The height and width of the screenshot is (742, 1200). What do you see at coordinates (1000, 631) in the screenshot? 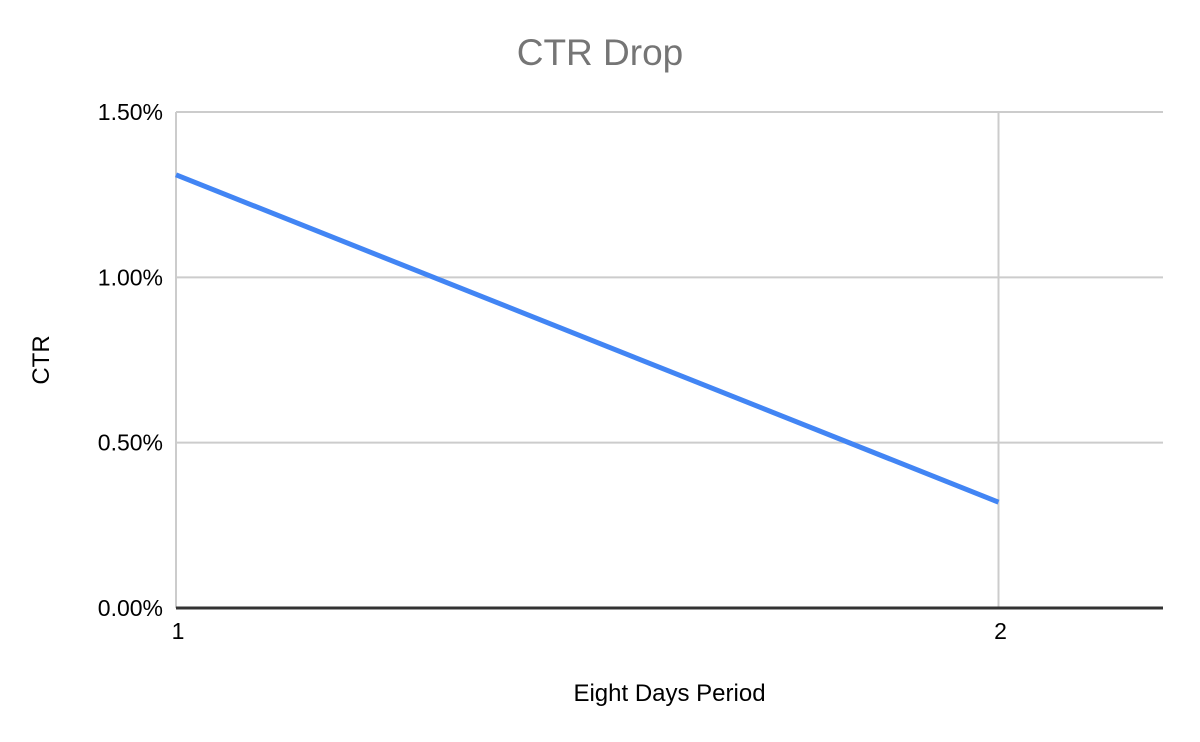
I see `x-tick-label: 2` at bounding box center [1000, 631].